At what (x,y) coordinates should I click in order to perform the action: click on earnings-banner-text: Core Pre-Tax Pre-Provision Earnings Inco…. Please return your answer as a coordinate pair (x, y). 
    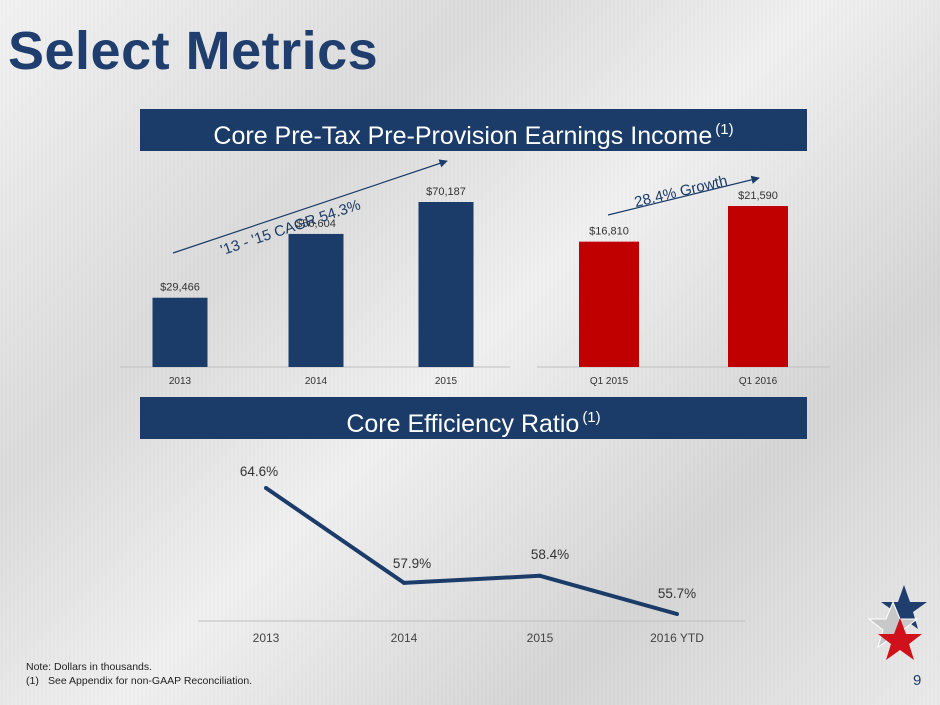
    Looking at the image, I should click on (463, 136).